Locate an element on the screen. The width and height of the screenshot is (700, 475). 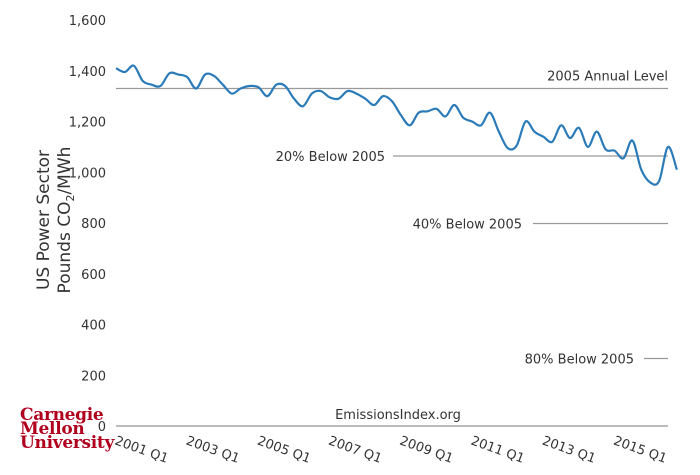
reference-line-label: 20% Below 2005 is located at coordinates (330, 157).